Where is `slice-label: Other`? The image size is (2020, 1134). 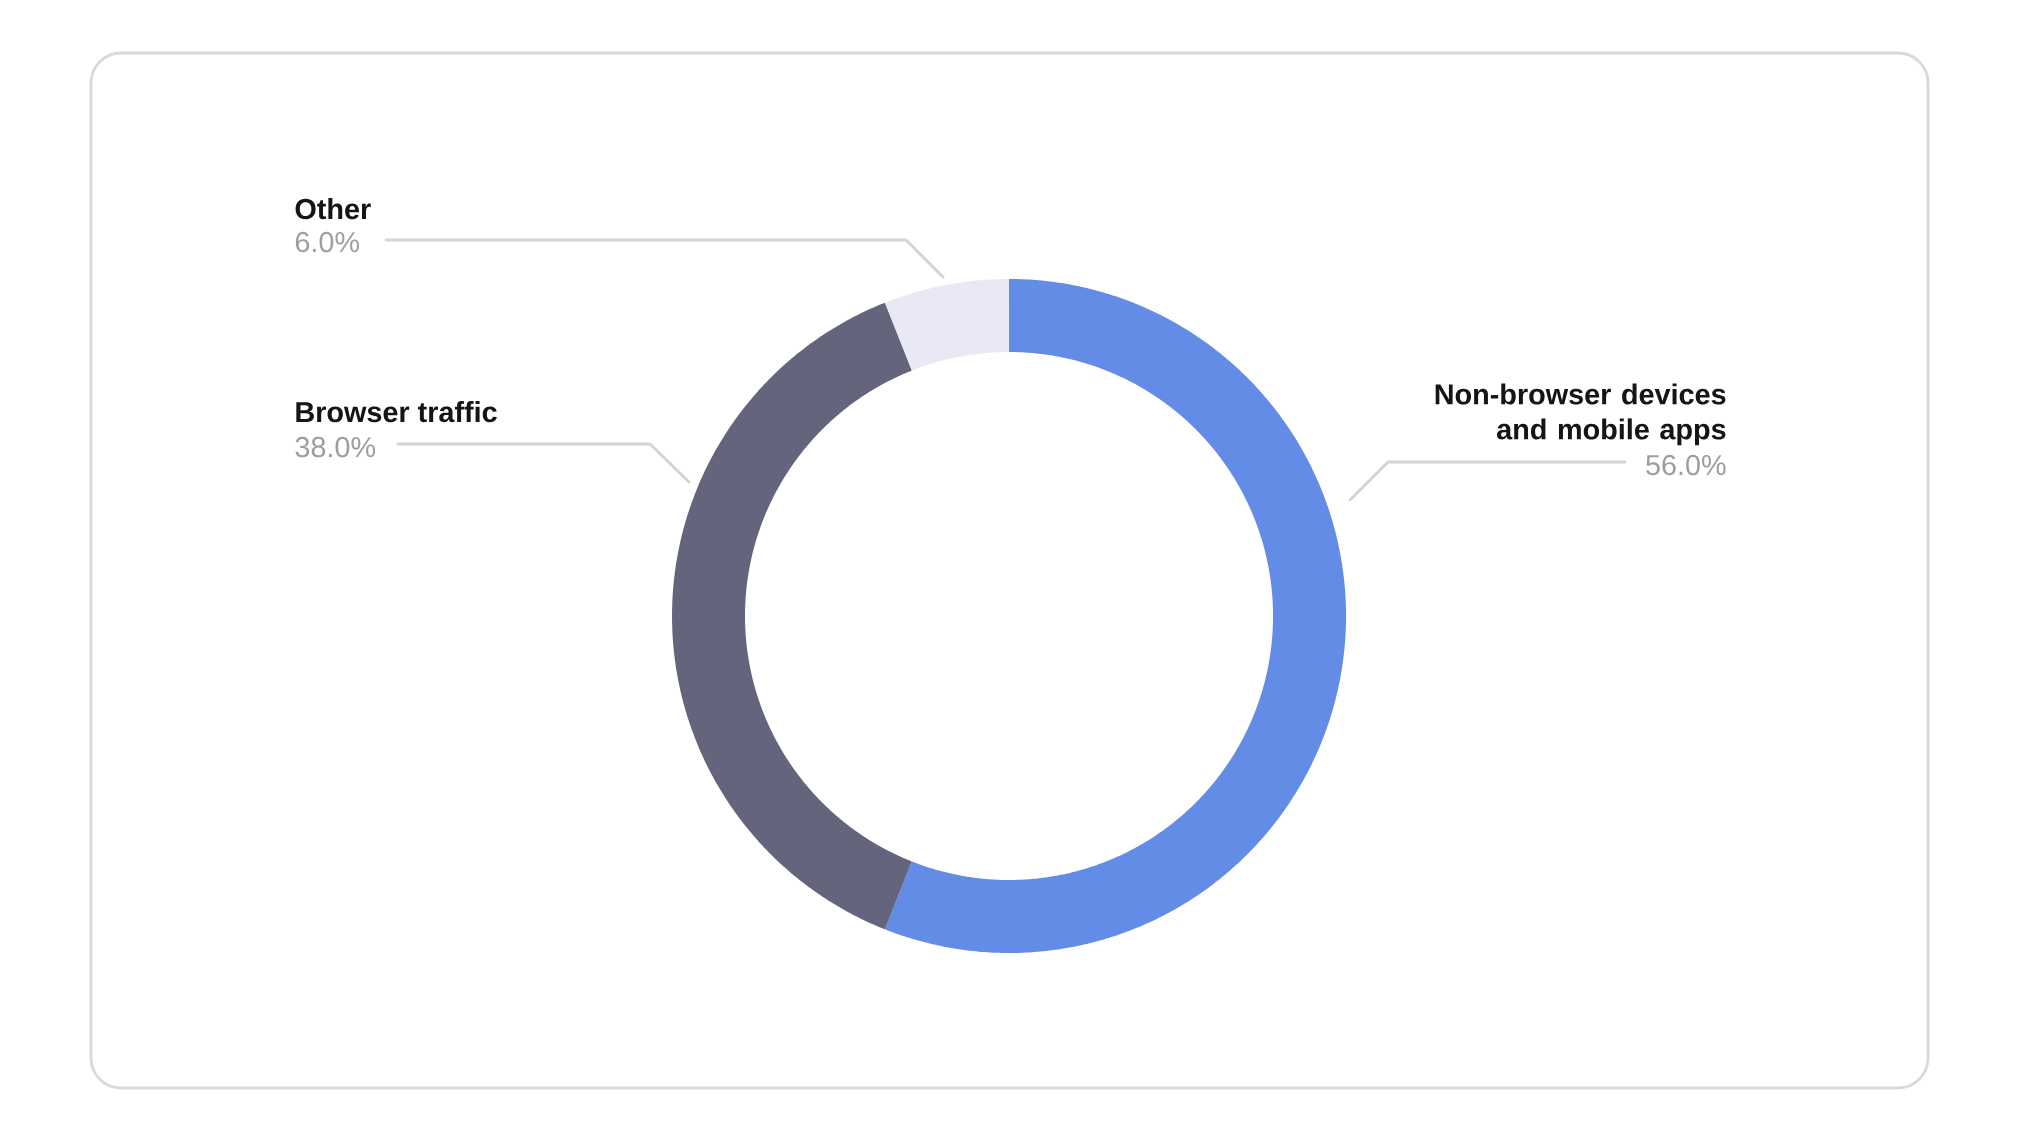
slice-label: Other is located at coordinates (333, 209).